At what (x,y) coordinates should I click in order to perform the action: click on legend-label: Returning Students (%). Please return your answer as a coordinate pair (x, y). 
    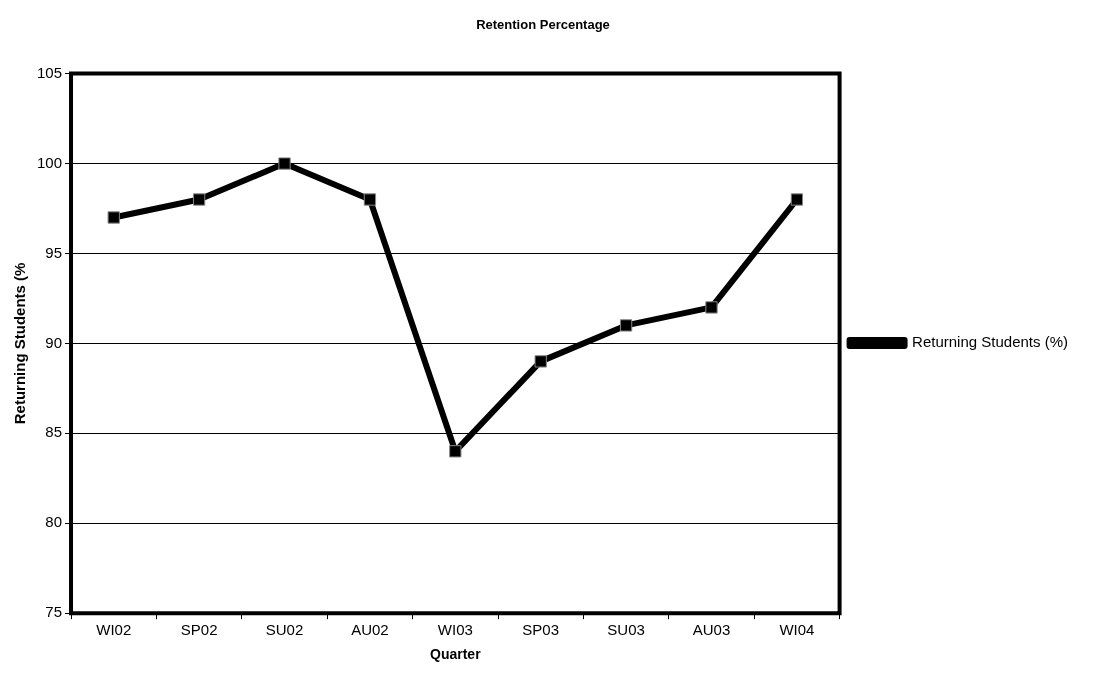
    Looking at the image, I should click on (990, 342).